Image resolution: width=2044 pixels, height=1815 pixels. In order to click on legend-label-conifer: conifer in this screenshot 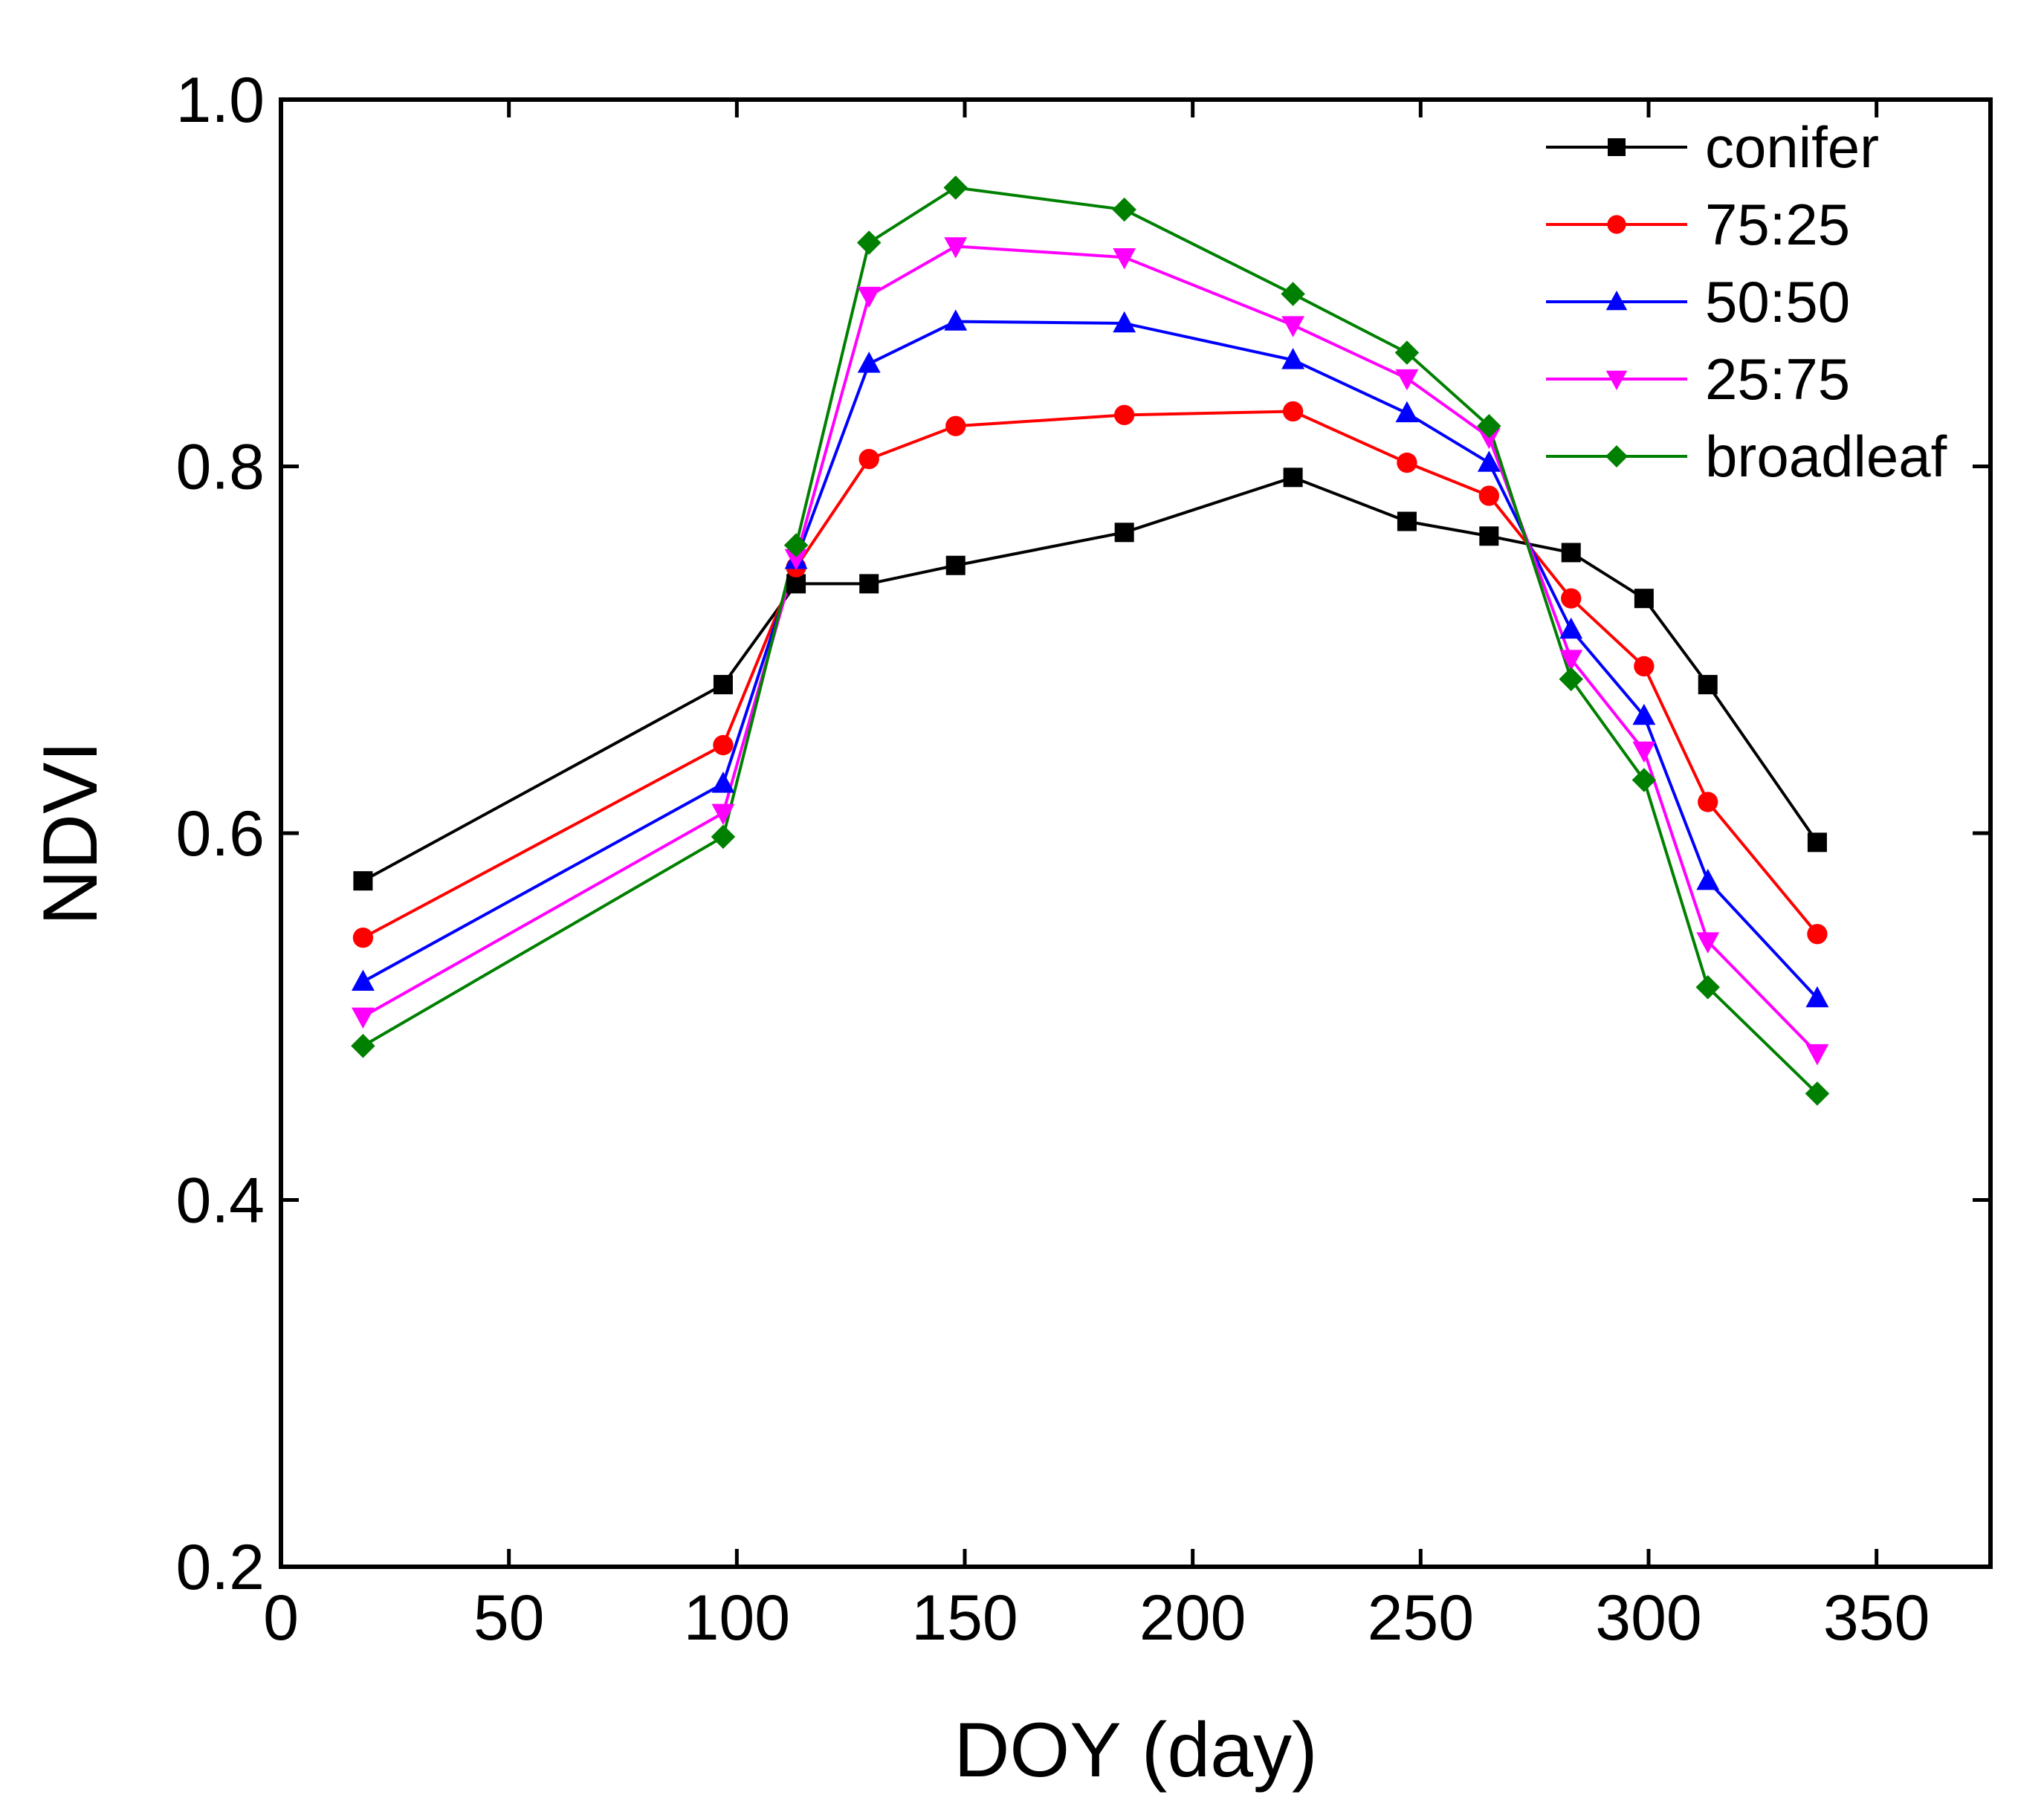, I will do `click(1792, 147)`.